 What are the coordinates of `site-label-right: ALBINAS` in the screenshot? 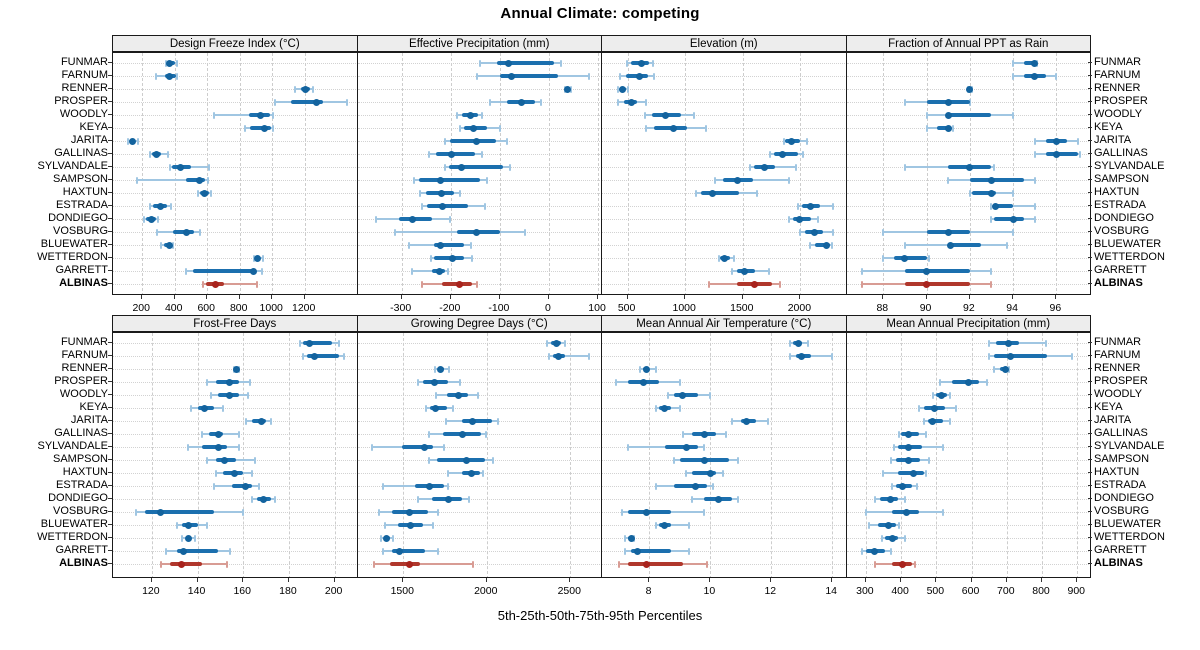 It's located at (1118, 282).